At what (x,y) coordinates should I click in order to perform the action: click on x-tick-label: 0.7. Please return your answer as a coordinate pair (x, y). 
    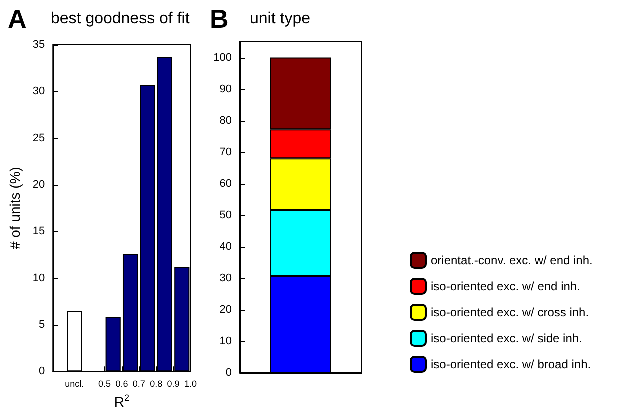
    Looking at the image, I should click on (139, 384).